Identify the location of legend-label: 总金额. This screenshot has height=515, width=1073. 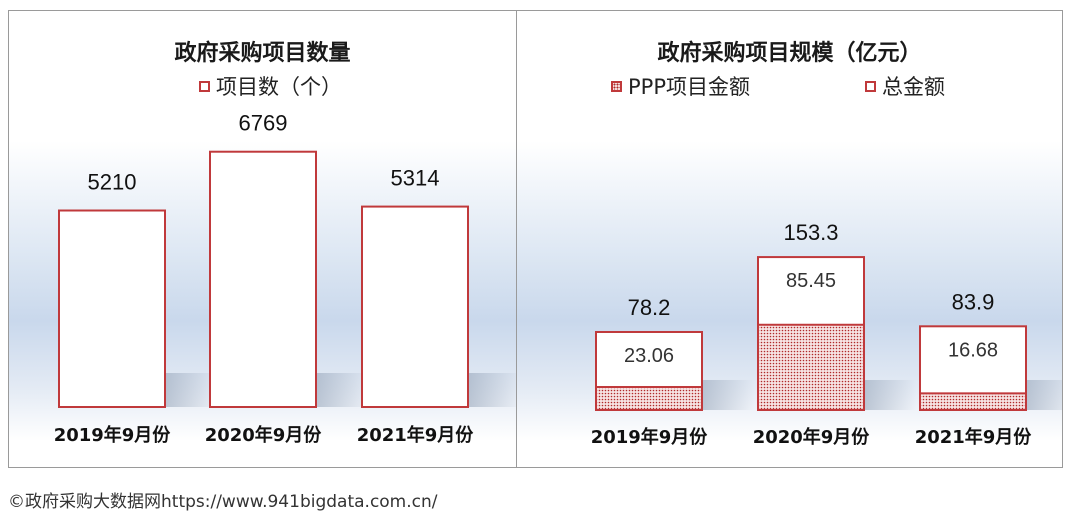
(913, 87).